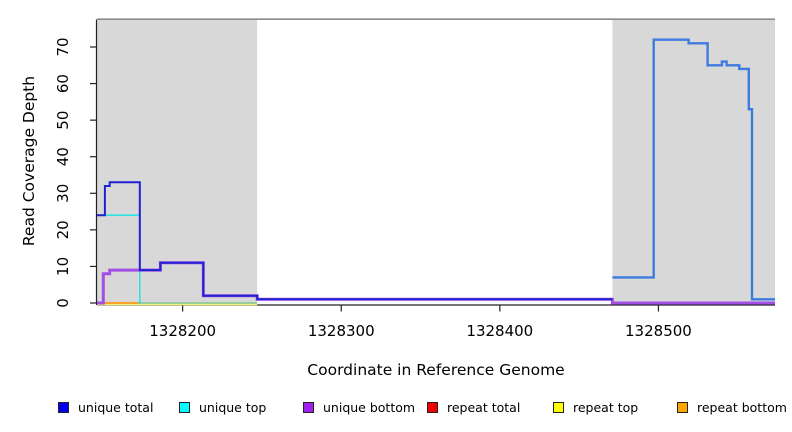 This screenshot has width=792, height=432. What do you see at coordinates (693, 169) in the screenshot?
I see `series-unique-total-right-line` at bounding box center [693, 169].